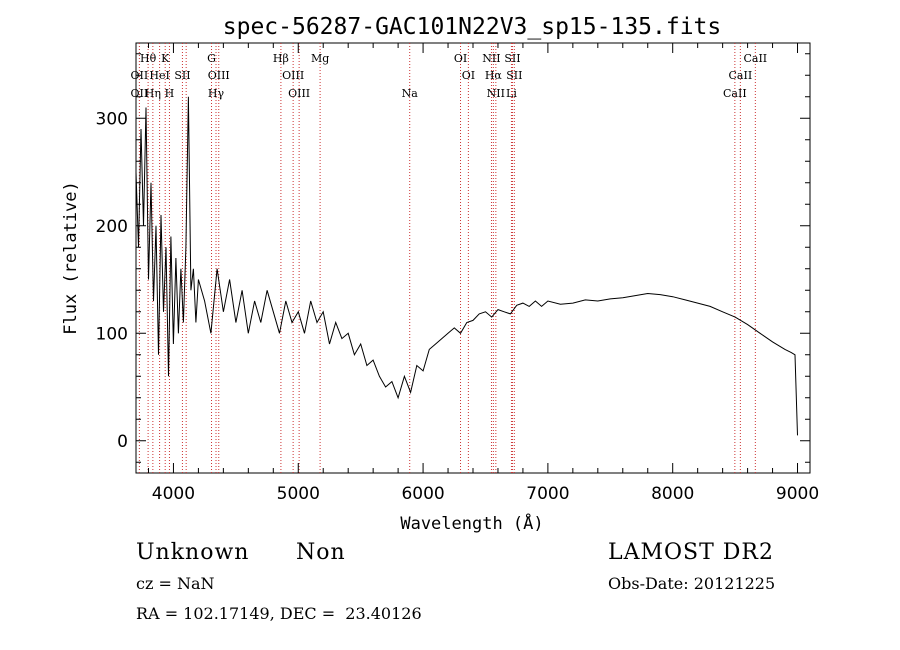 This screenshot has height=650, width=900. I want to click on line-label-3: Hη, so click(153, 93).